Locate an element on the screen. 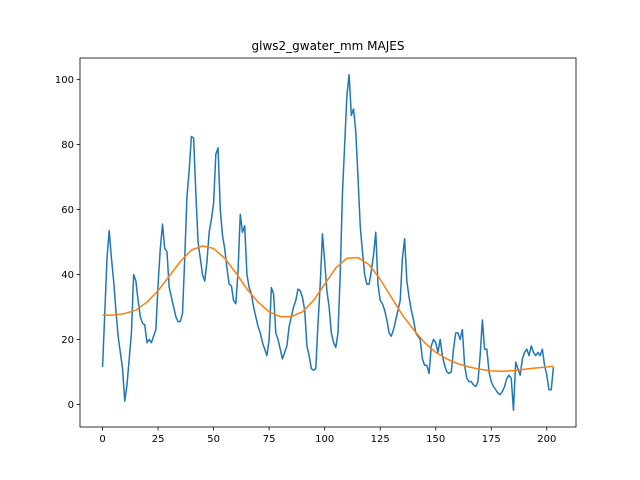 The image size is (640, 480). x-tick-label: 25 is located at coordinates (158, 439).